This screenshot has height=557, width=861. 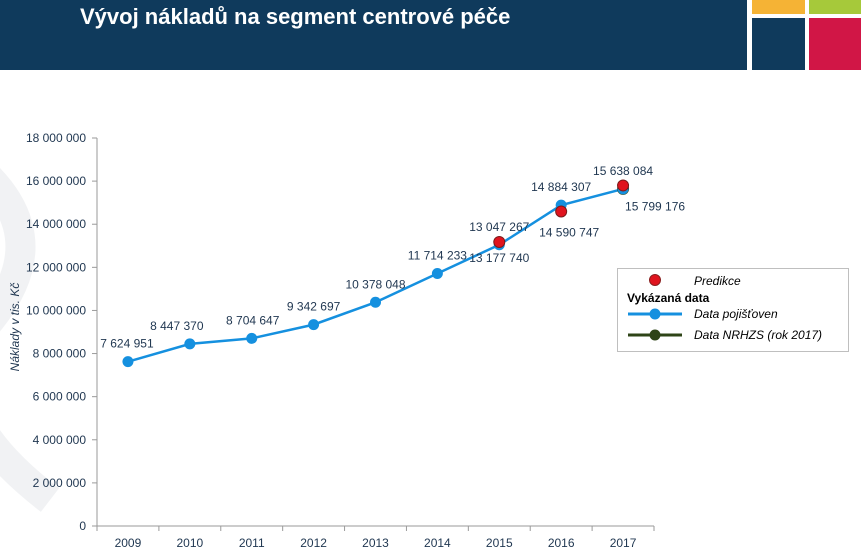 What do you see at coordinates (15, 327) in the screenshot?
I see `y-axis-label: Náklady v tis. Kč` at bounding box center [15, 327].